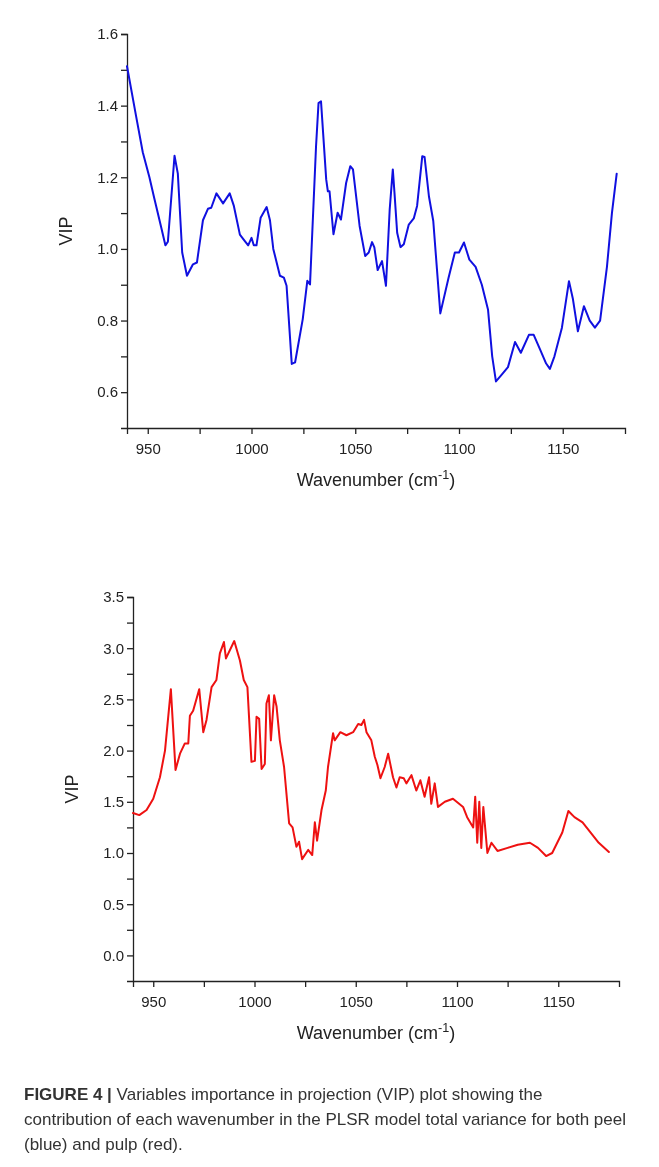 The height and width of the screenshot is (1167, 659). I want to click on y-tick-label: 2.0, so click(113, 750).